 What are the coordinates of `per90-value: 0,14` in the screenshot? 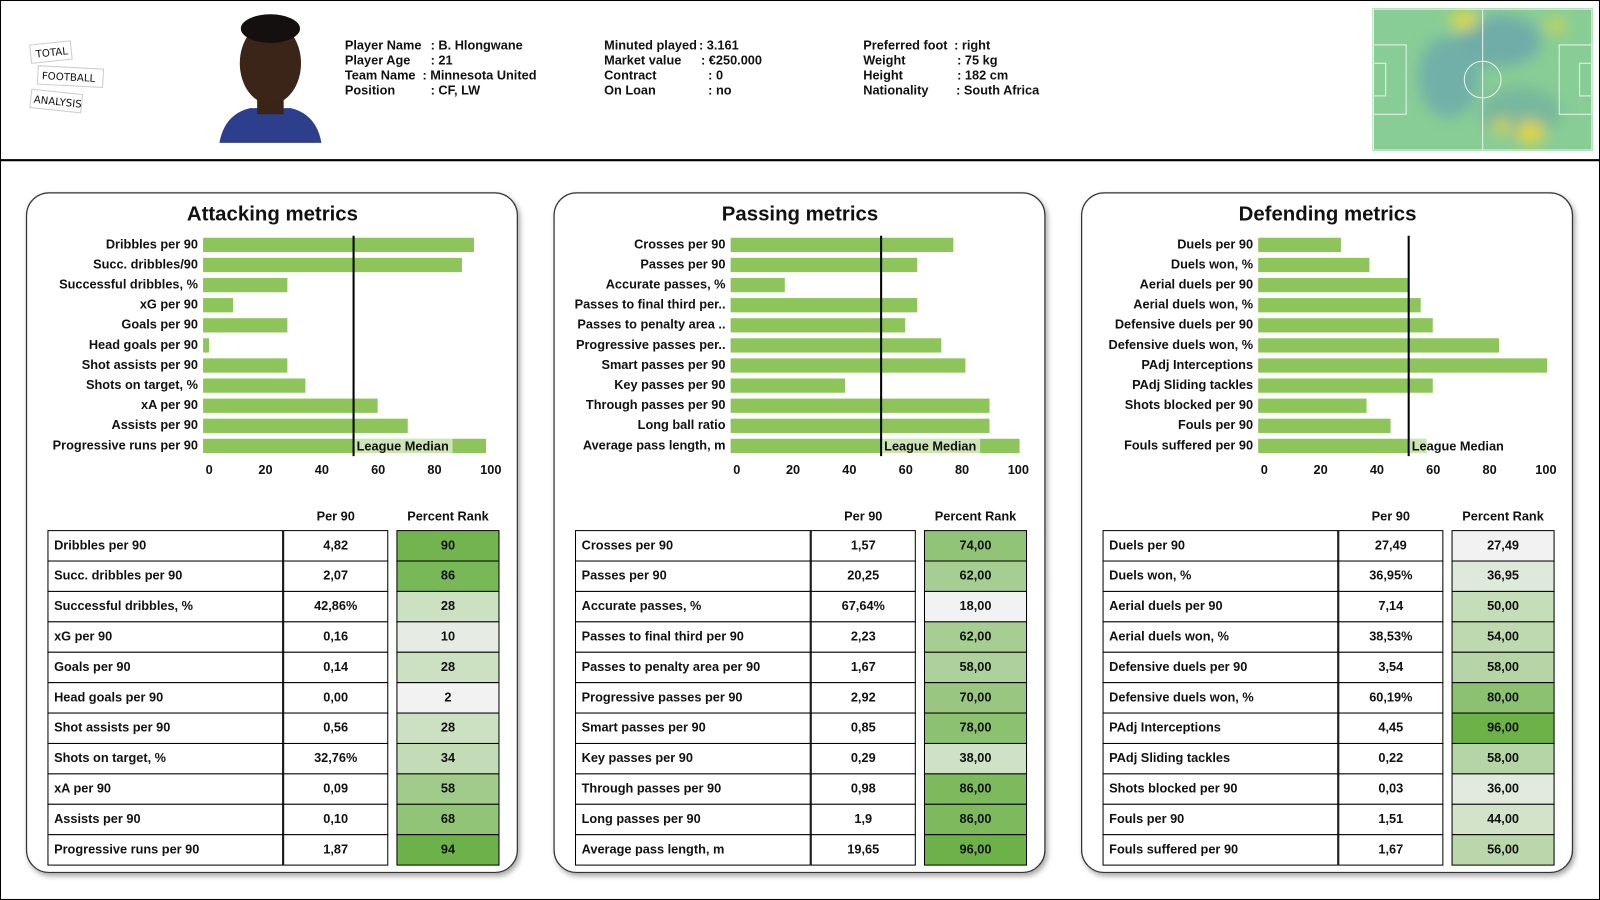 It's located at (336, 666).